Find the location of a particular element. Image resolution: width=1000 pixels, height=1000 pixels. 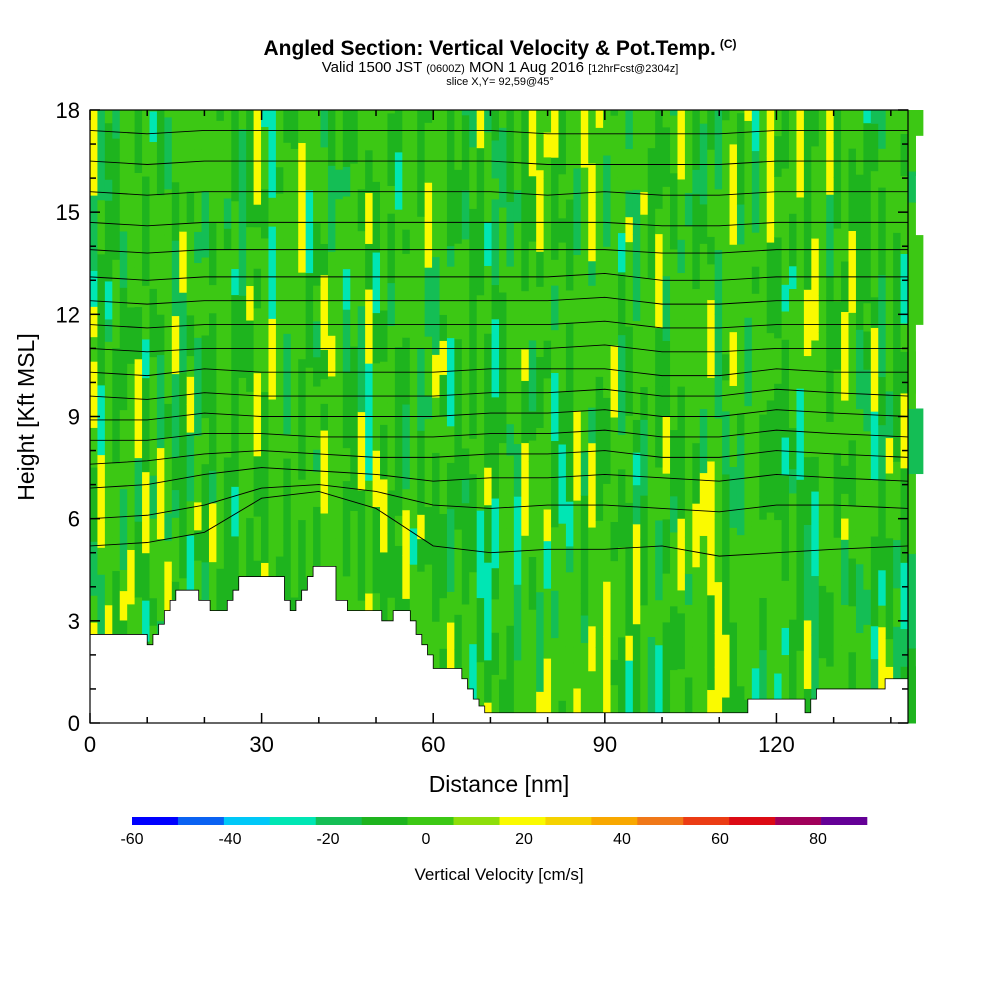

x-axis-label: Distance [nm] is located at coordinates (499, 784).